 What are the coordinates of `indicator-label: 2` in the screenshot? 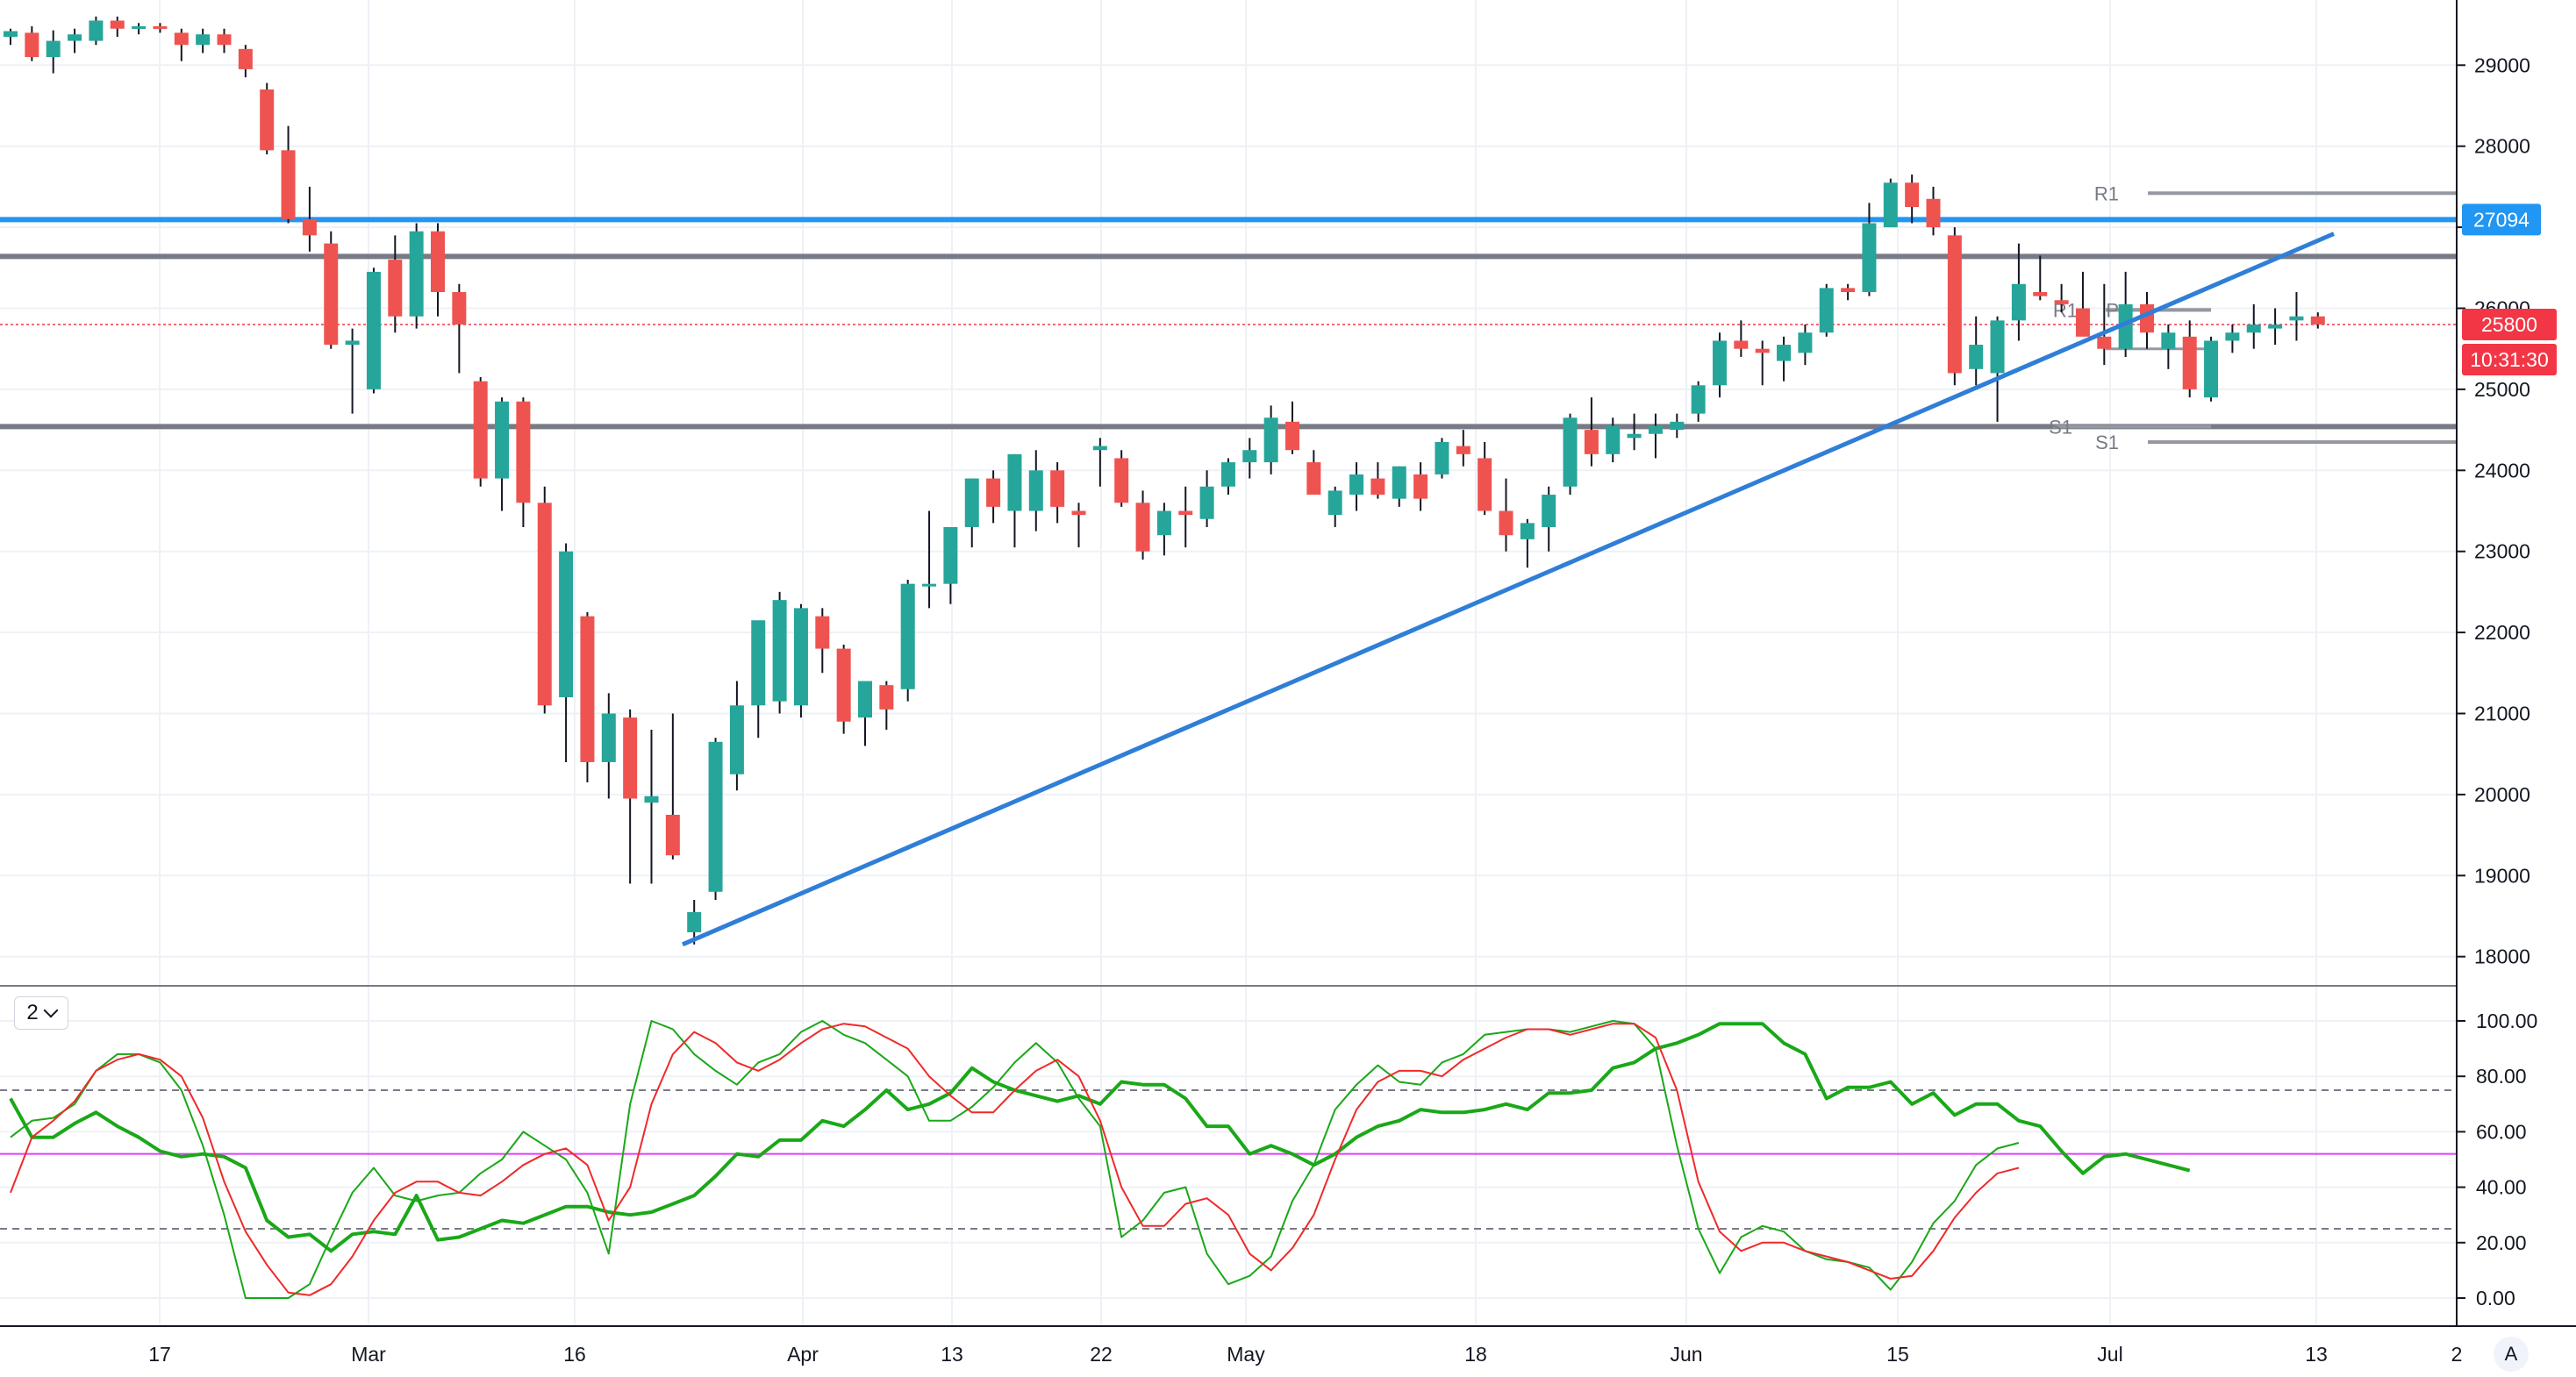 It's located at (32, 1013).